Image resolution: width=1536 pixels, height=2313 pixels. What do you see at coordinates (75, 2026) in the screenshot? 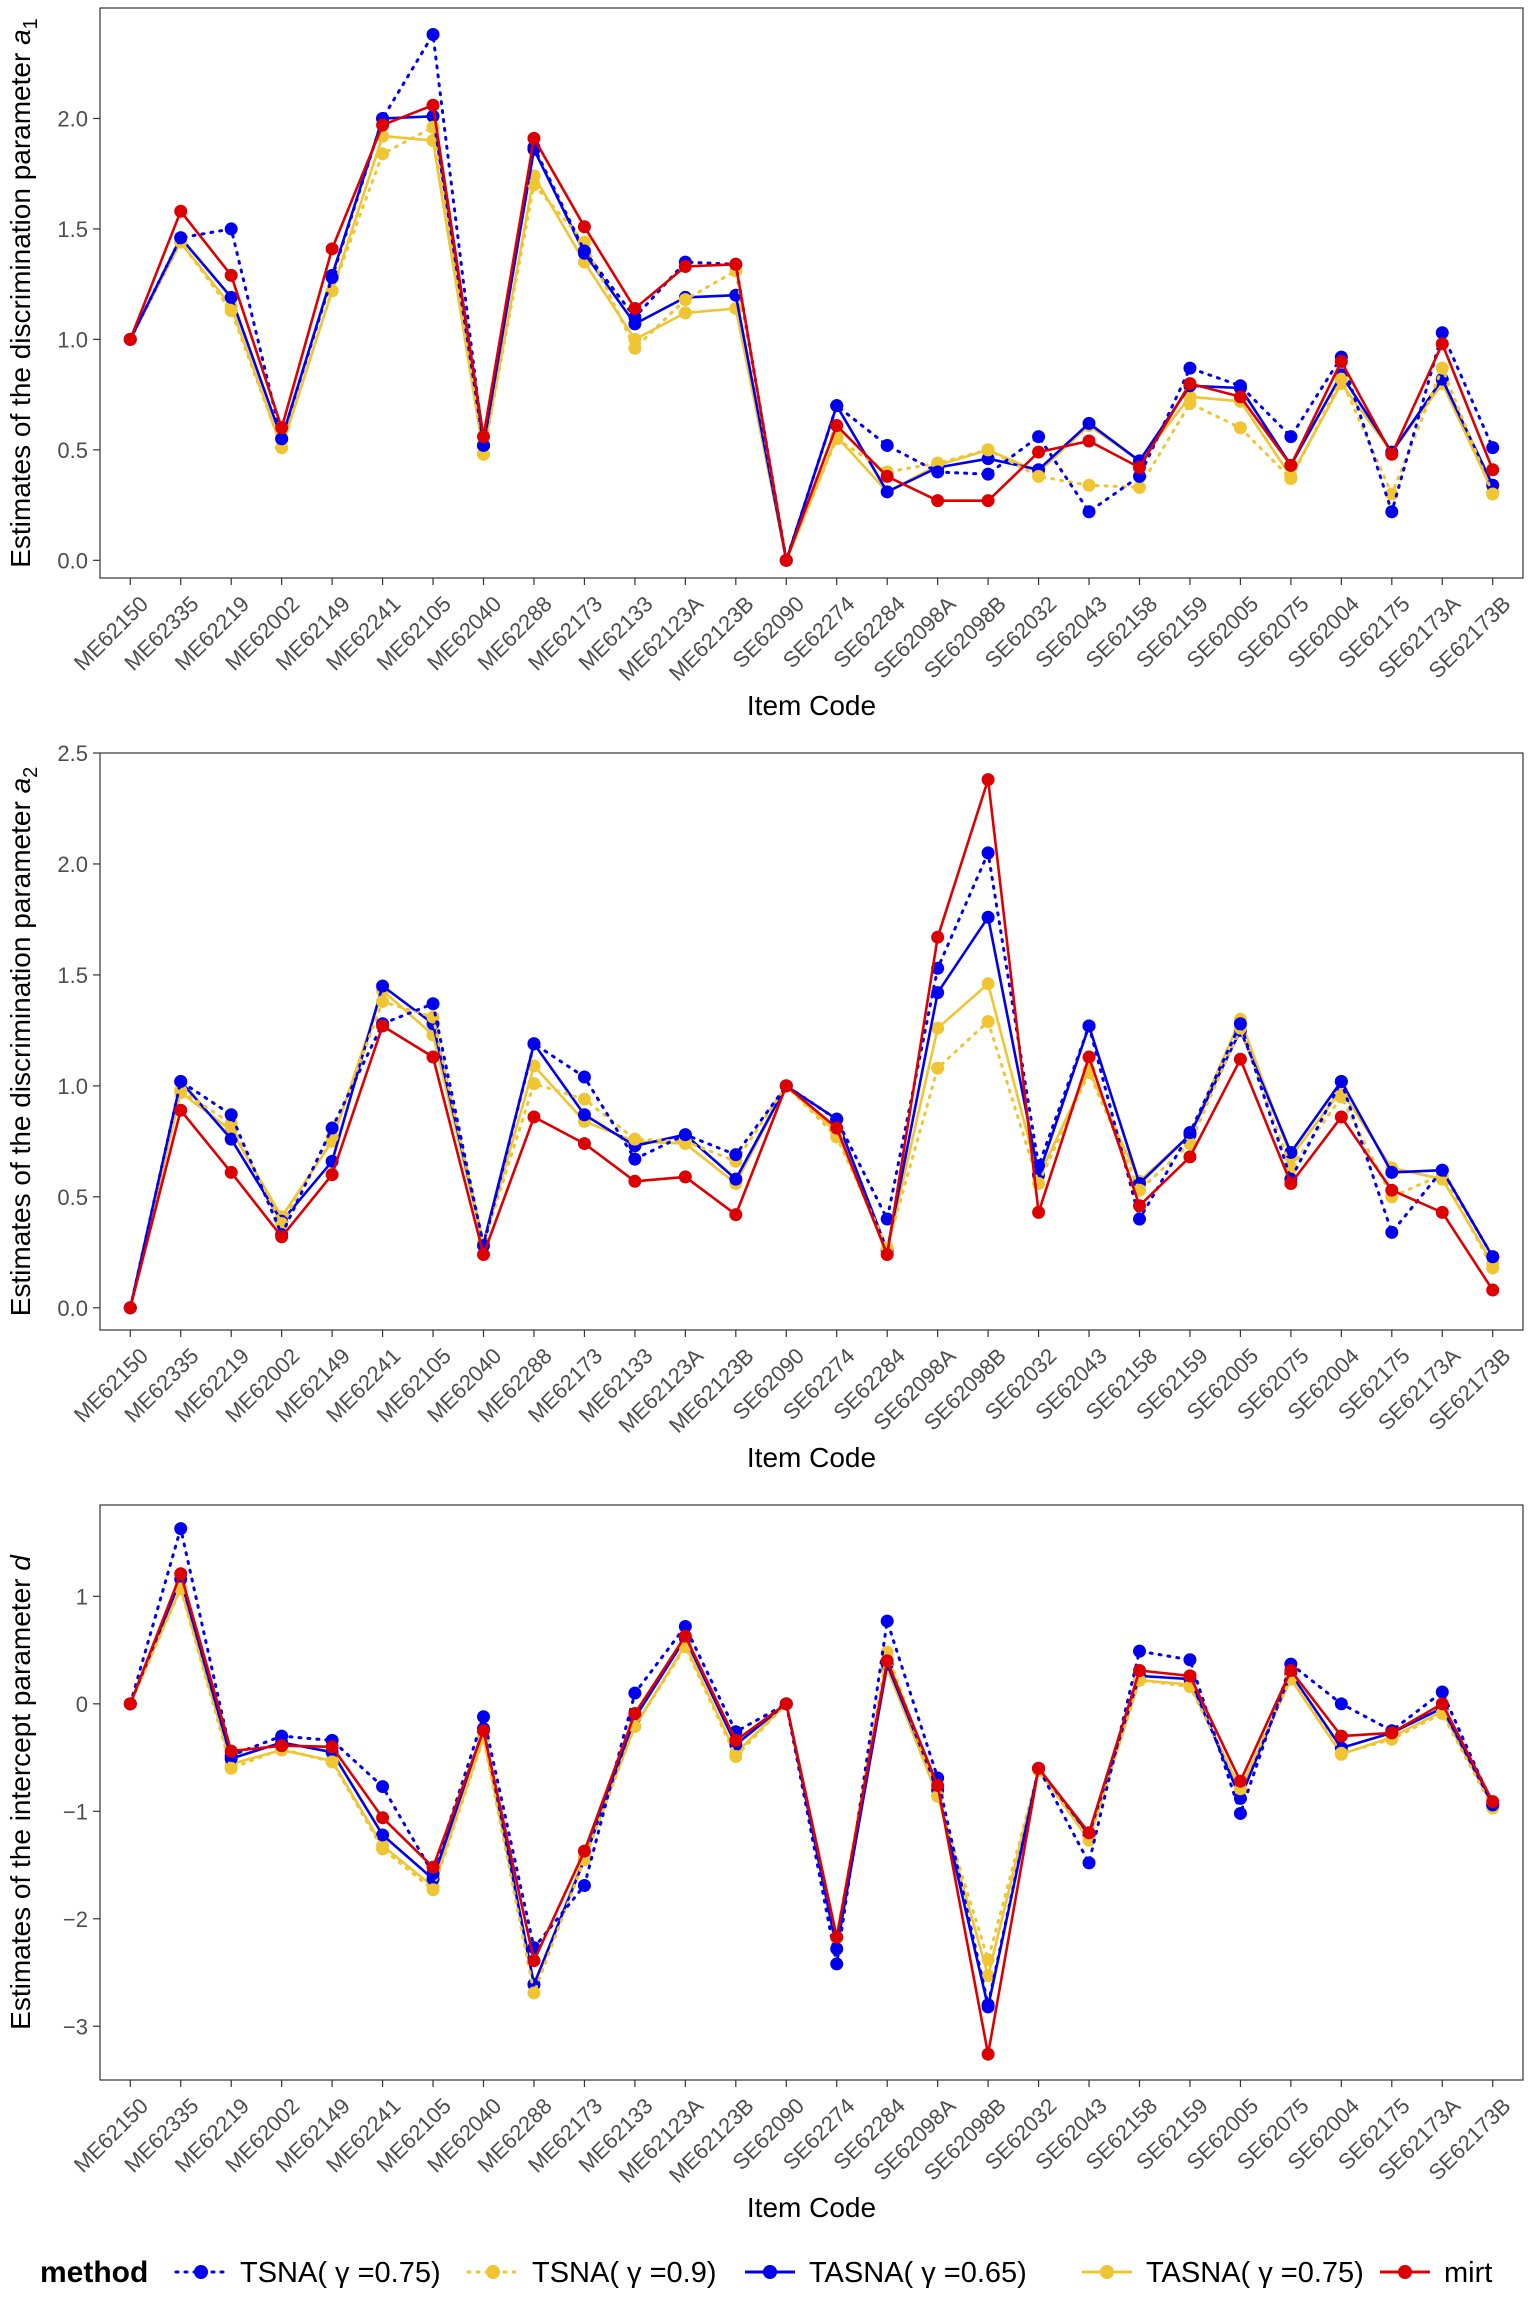
I see `y-tick-label: −3` at bounding box center [75, 2026].